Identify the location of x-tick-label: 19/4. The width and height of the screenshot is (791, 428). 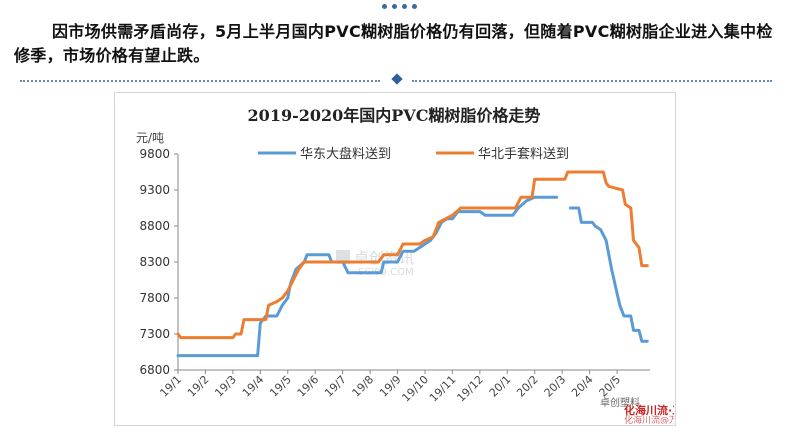
(253, 386).